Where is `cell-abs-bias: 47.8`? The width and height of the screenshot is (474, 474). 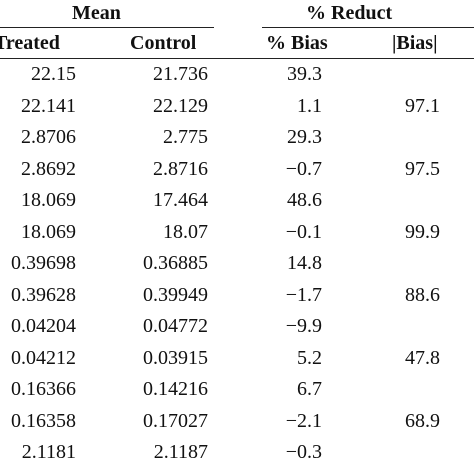
cell-abs-bias: 47.8 is located at coordinates (422, 357).